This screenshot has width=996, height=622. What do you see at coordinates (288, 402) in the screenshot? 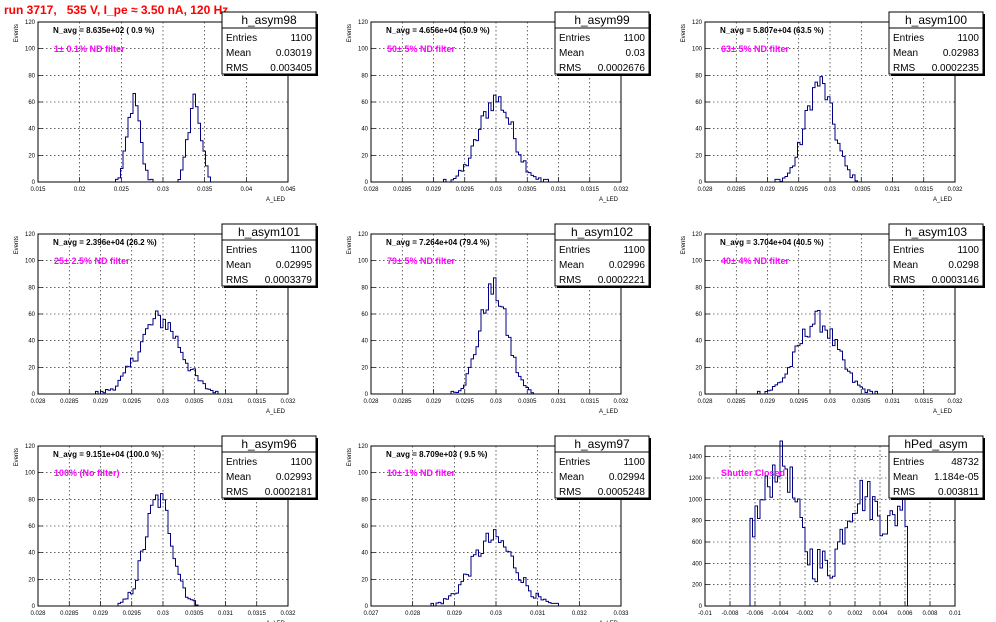
I see `x-tick-label: 0.032` at bounding box center [288, 402].